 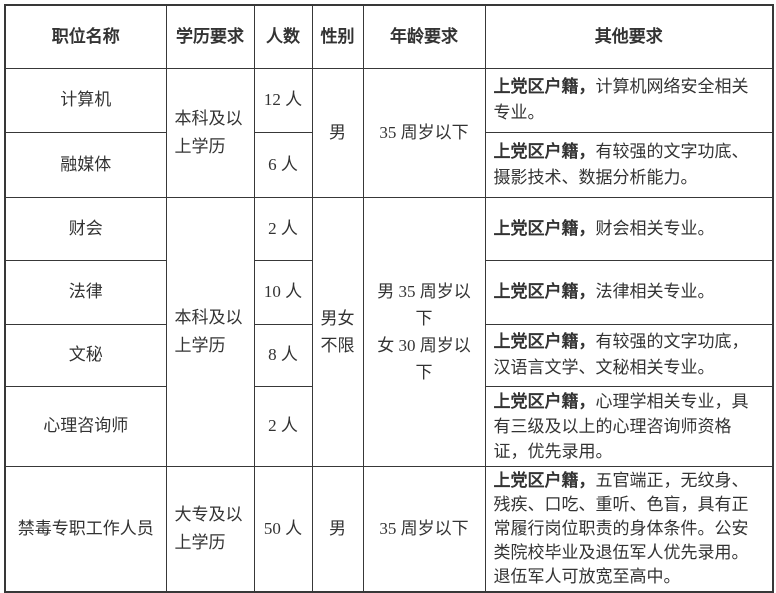 What do you see at coordinates (283, 164) in the screenshot?
I see `cell-count-media: 6 人` at bounding box center [283, 164].